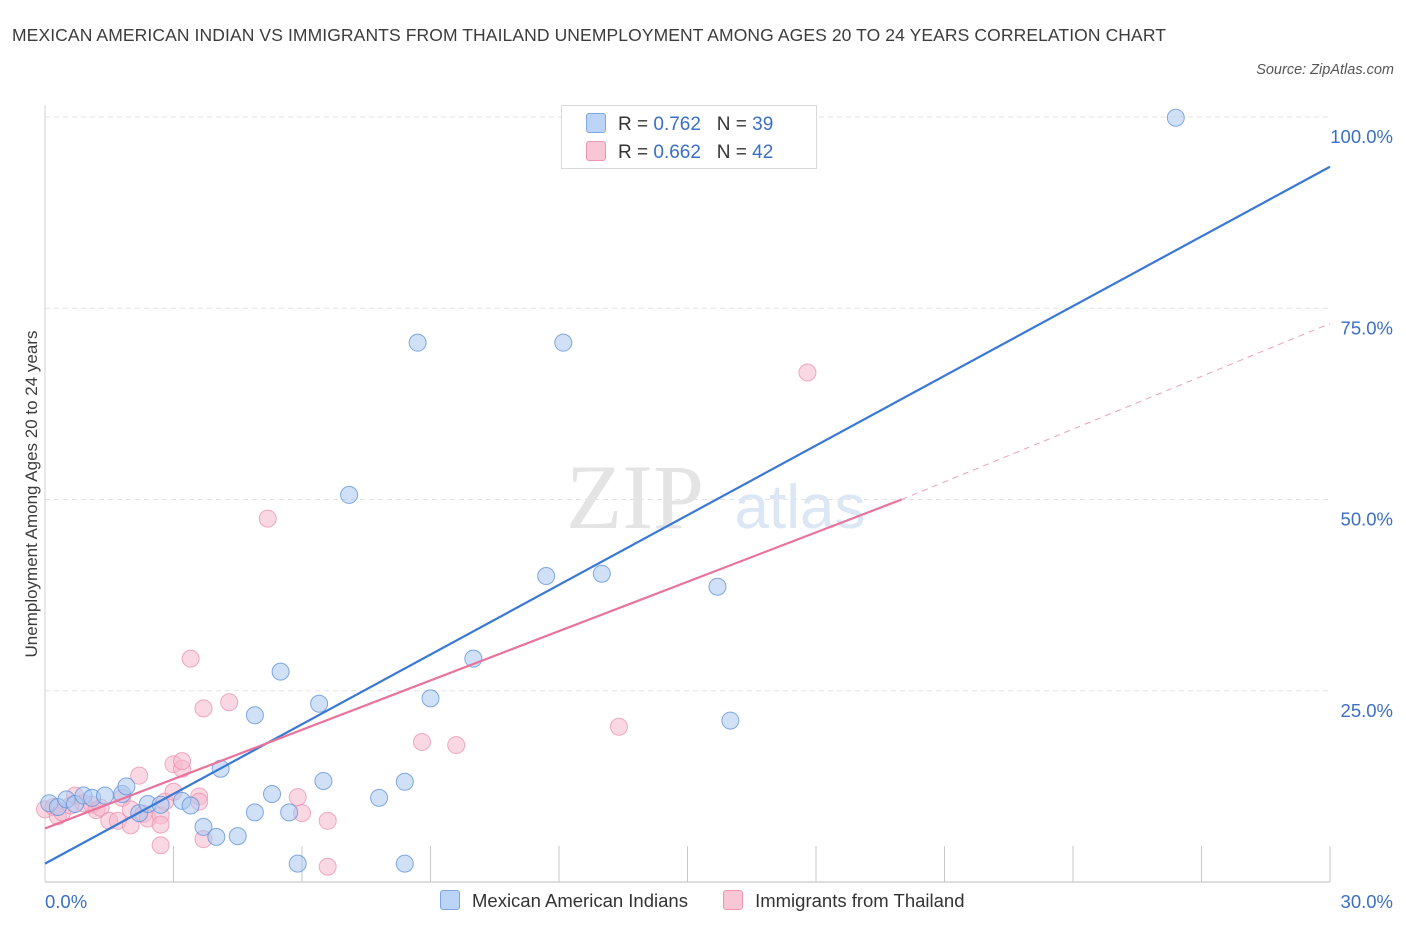 This screenshot has width=1406, height=930. What do you see at coordinates (596, 151) in the screenshot?
I see `legend-swatch-pink` at bounding box center [596, 151].